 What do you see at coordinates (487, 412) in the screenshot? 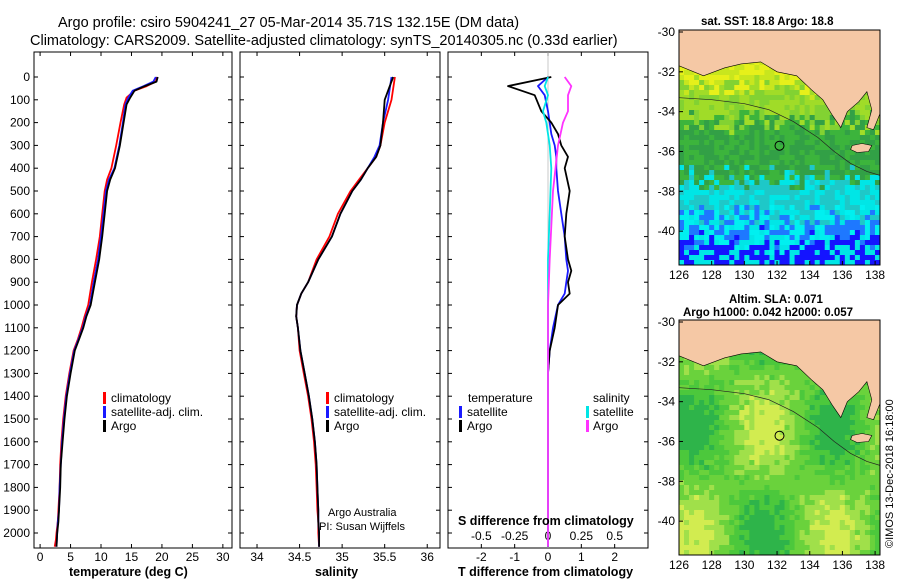
I see `legend-t-satellite: satellite` at bounding box center [487, 412].